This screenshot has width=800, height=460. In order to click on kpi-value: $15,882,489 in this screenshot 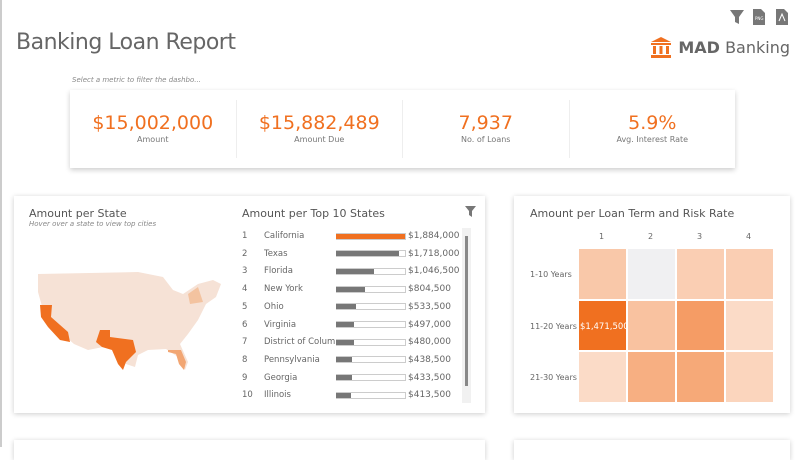, I will do `click(319, 123)`.